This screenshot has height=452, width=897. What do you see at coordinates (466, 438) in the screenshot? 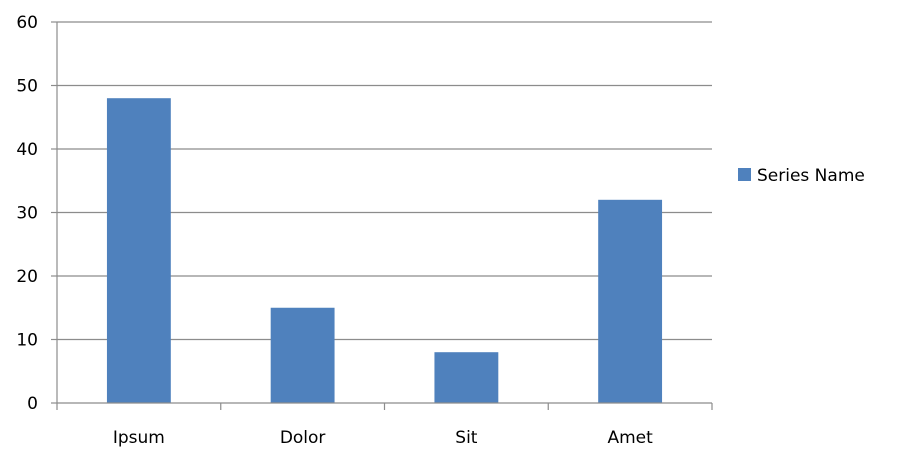
I see `x-tick-label: Sit` at bounding box center [466, 438].